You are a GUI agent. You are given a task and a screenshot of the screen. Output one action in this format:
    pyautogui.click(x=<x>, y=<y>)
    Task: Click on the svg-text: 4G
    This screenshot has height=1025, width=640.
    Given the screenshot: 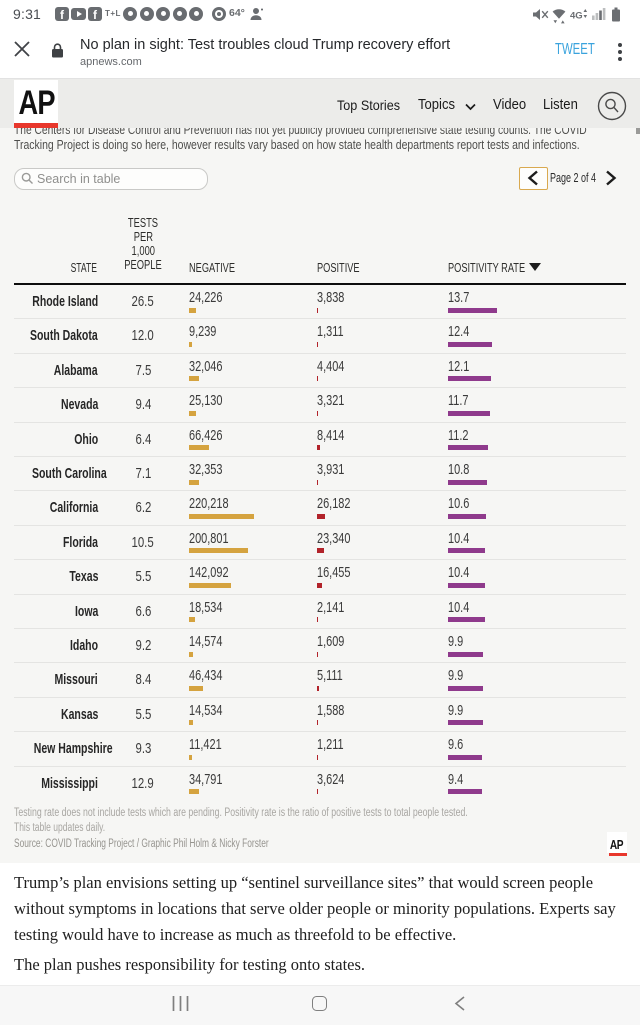 What is the action you would take?
    pyautogui.click(x=576, y=16)
    